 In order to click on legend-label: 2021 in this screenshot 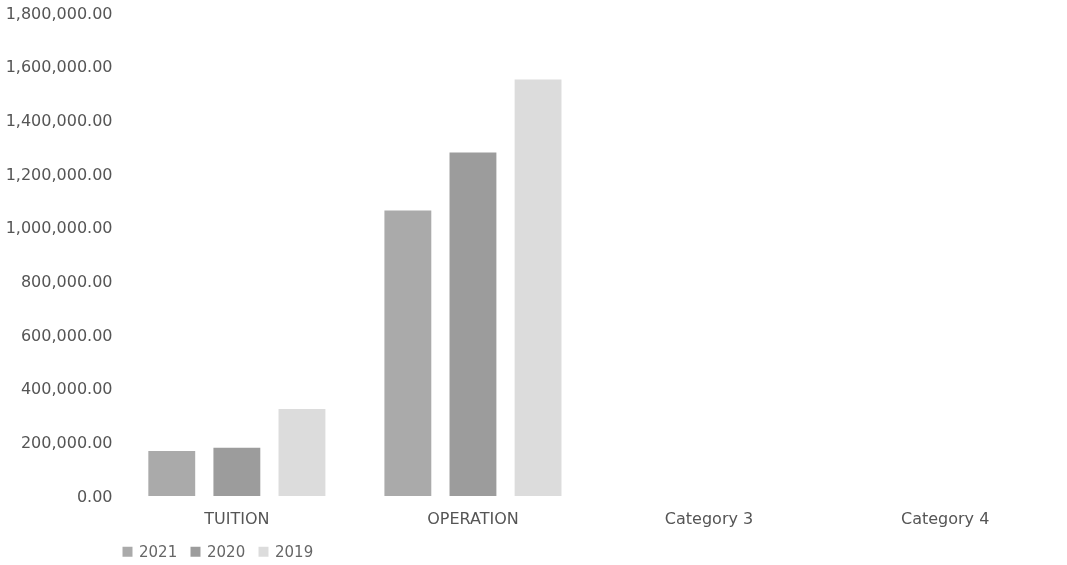, I will do `click(158, 551)`.